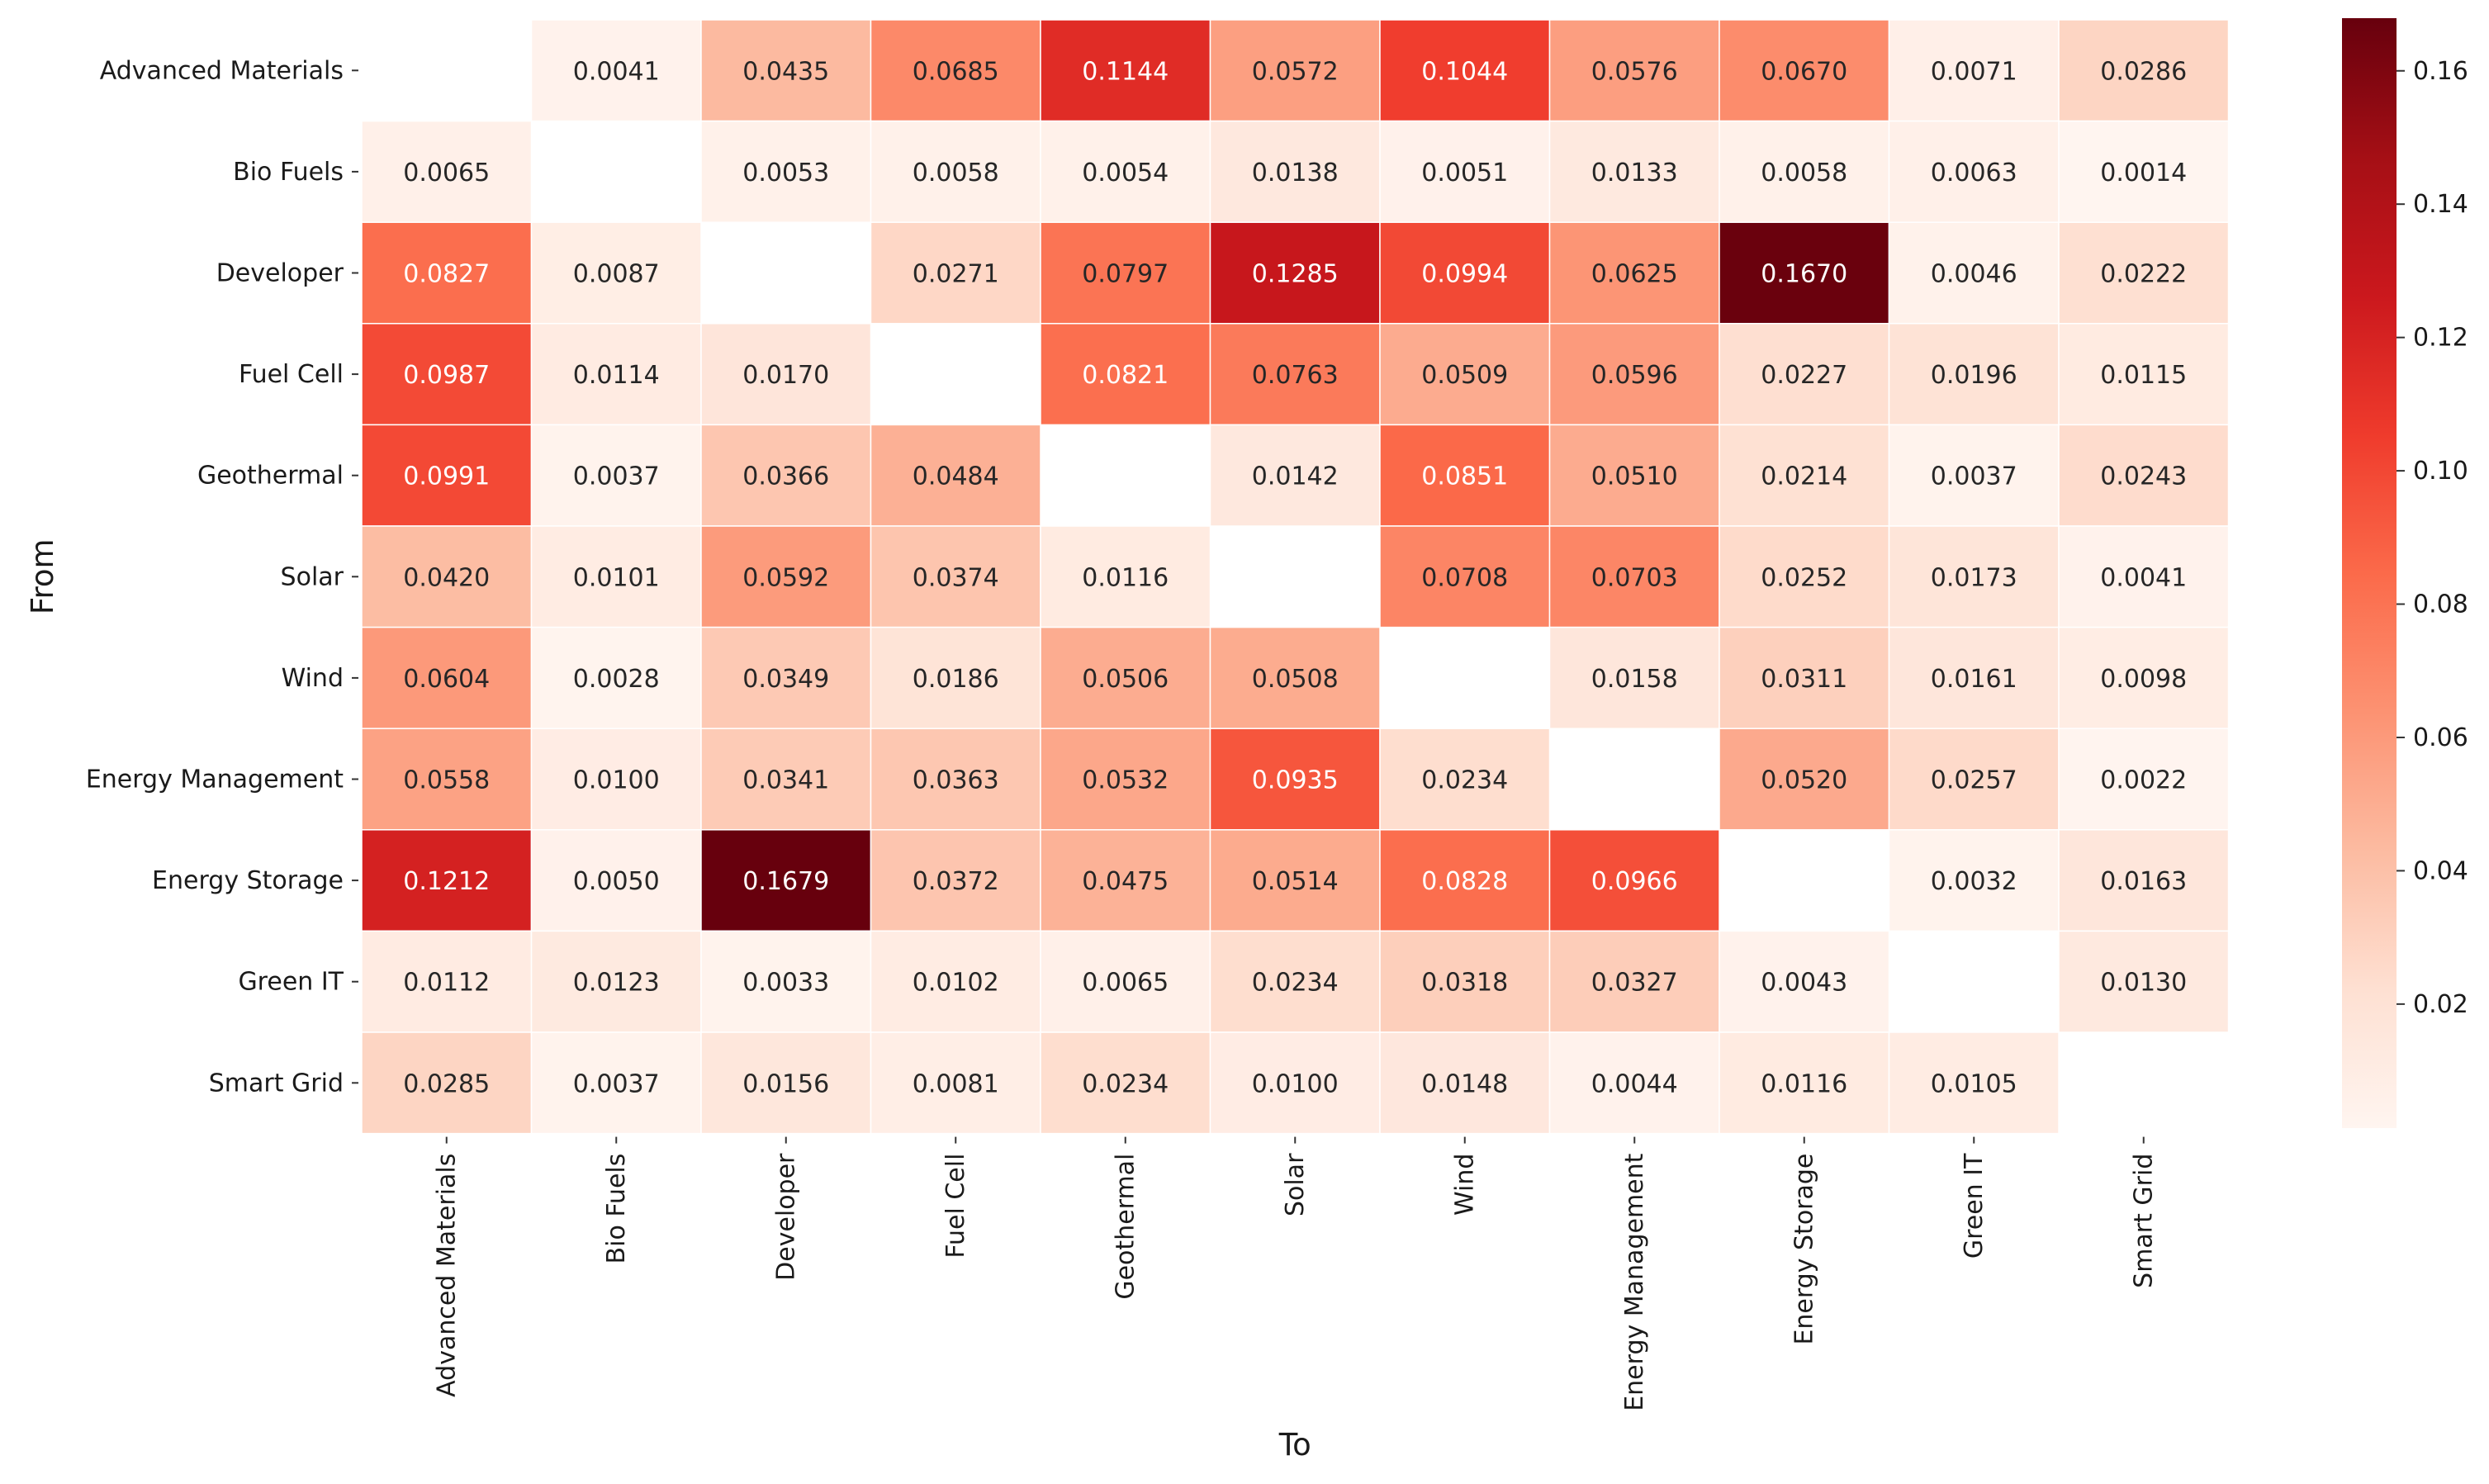  I want to click on cell-value-label: 0.0285, so click(446, 1083).